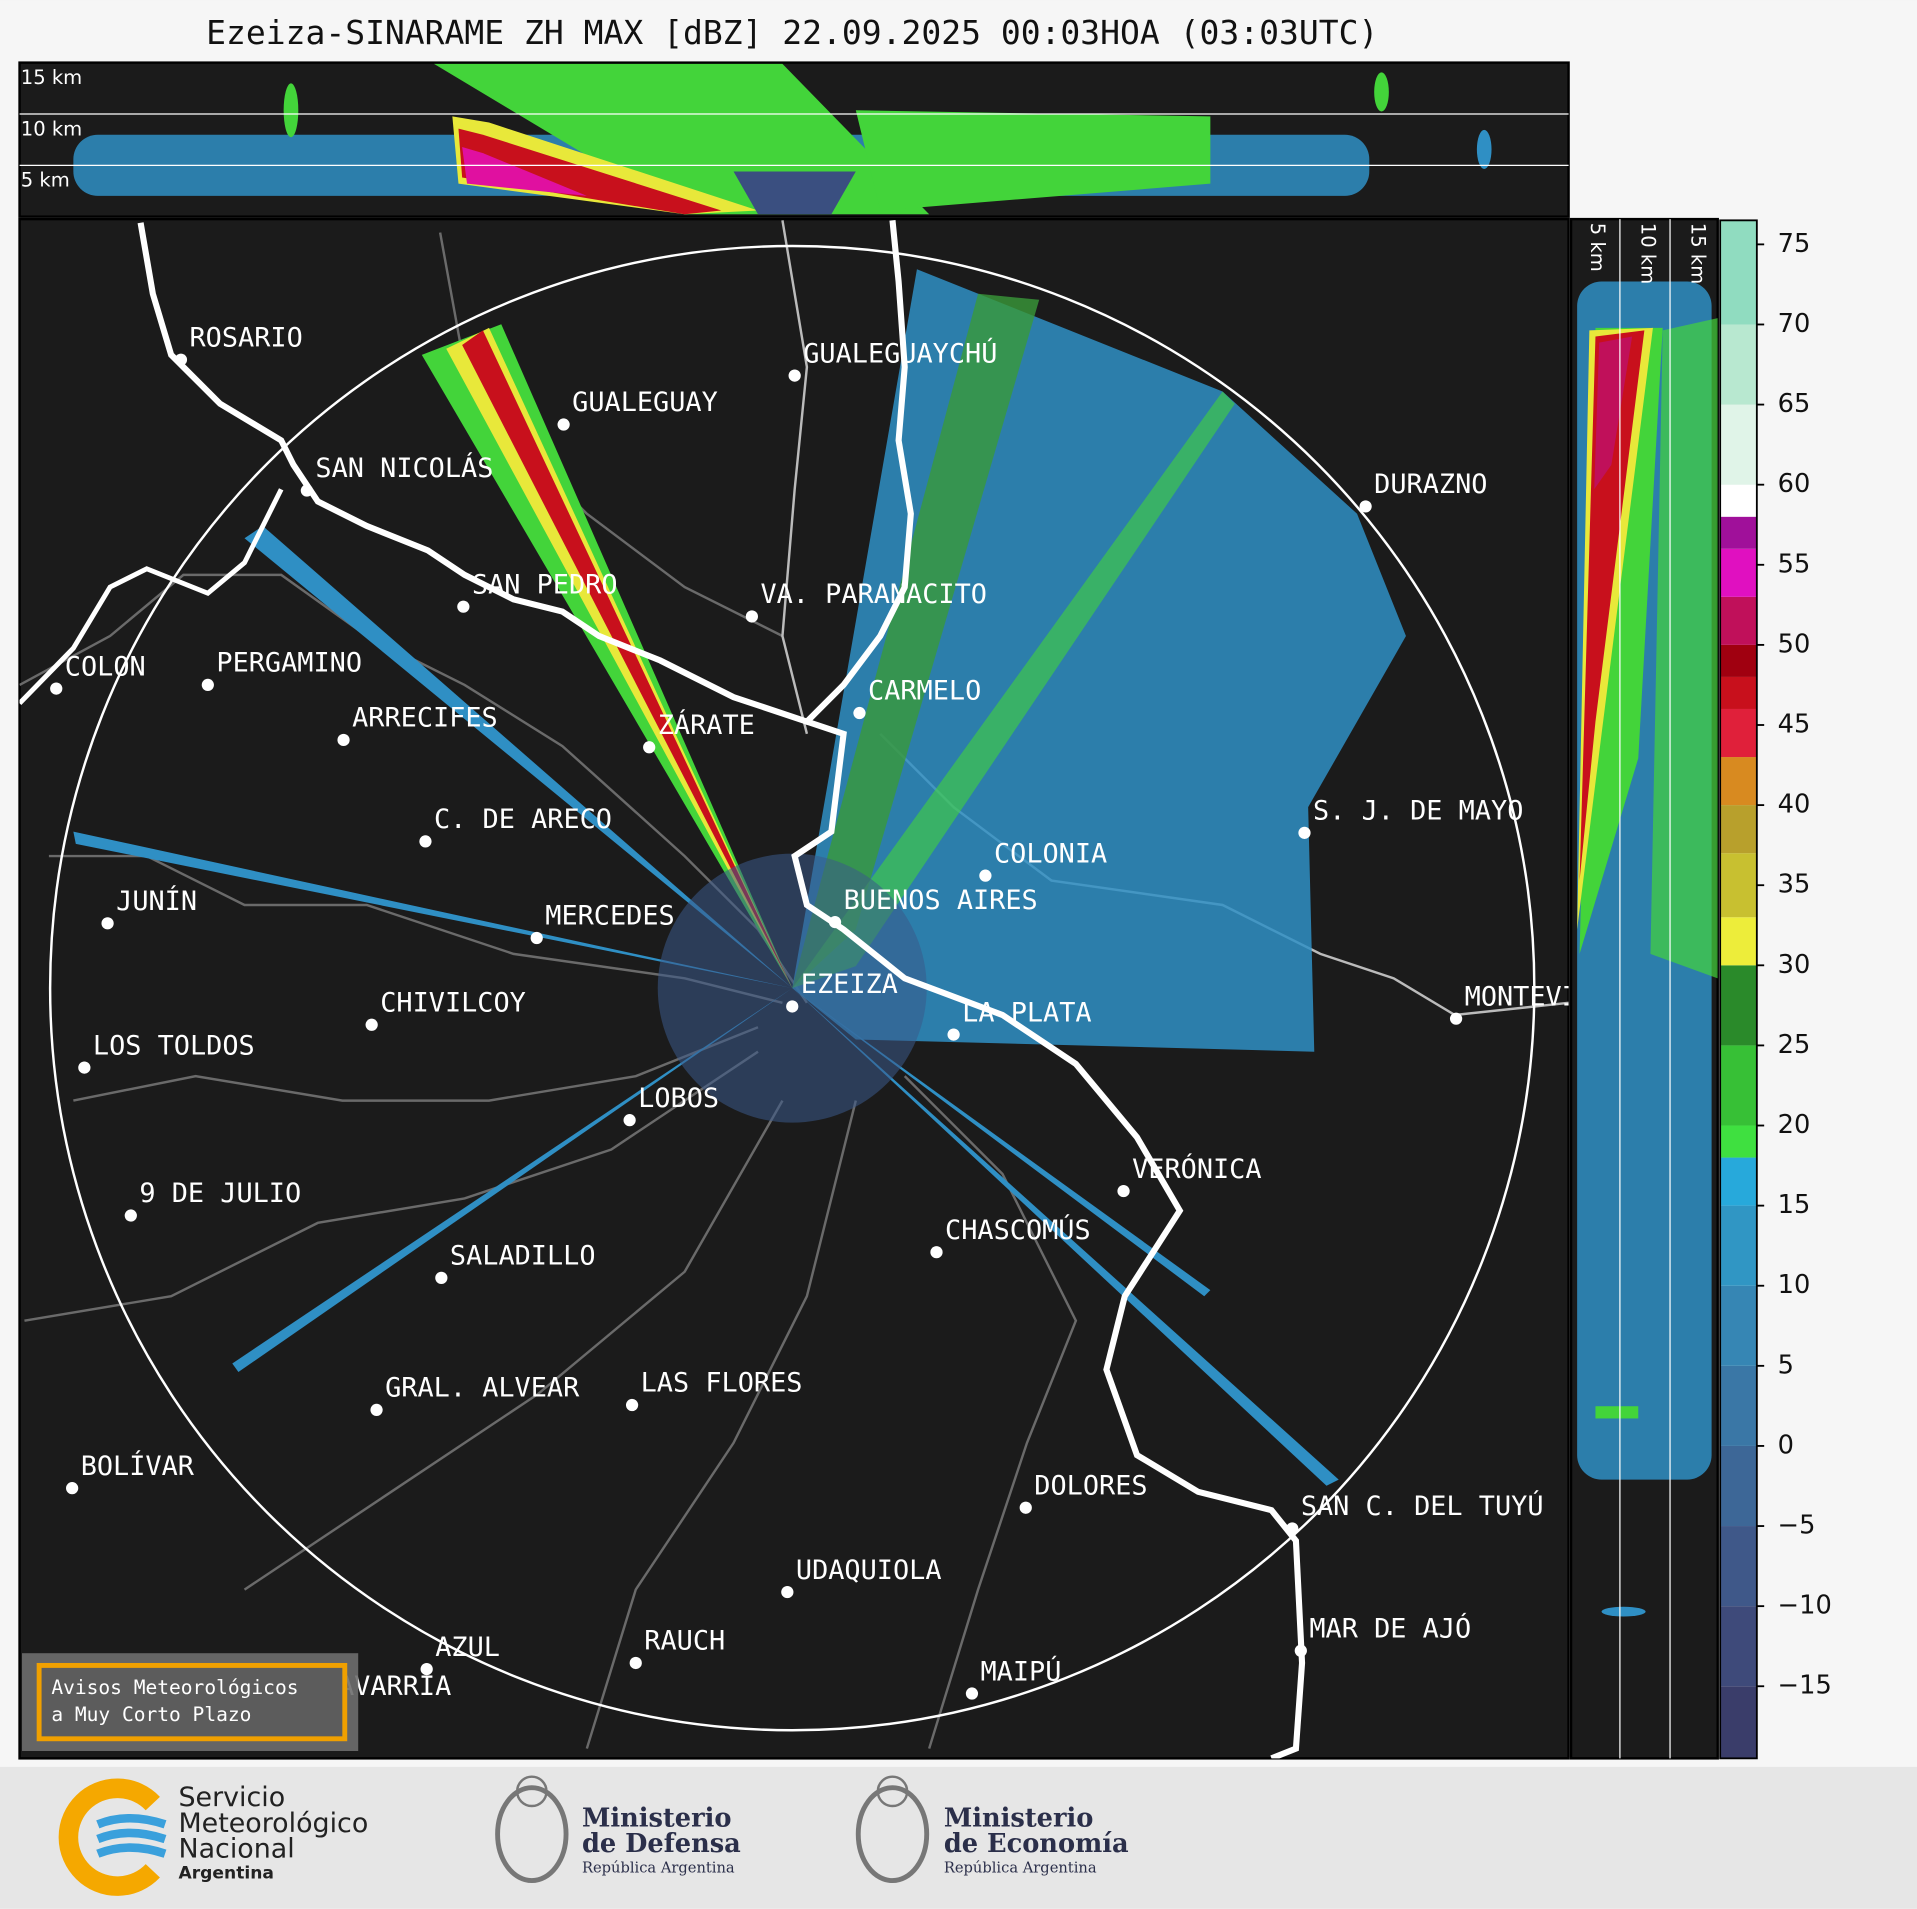 The image size is (1917, 1909). I want to click on side-label: 10 km, so click(1647, 253).